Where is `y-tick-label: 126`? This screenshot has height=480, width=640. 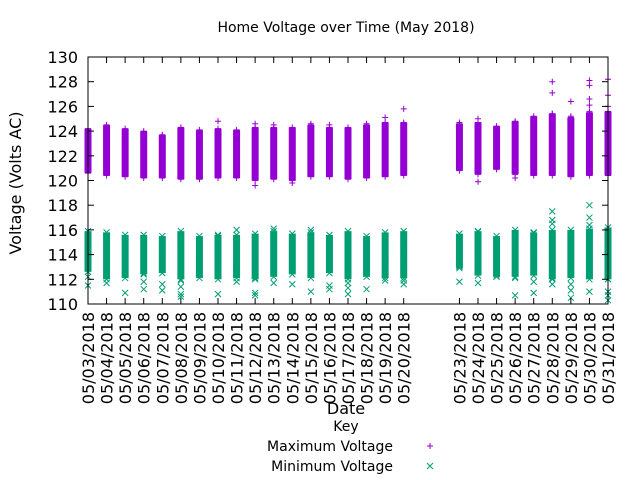
y-tick-label: 126 is located at coordinates (62, 106).